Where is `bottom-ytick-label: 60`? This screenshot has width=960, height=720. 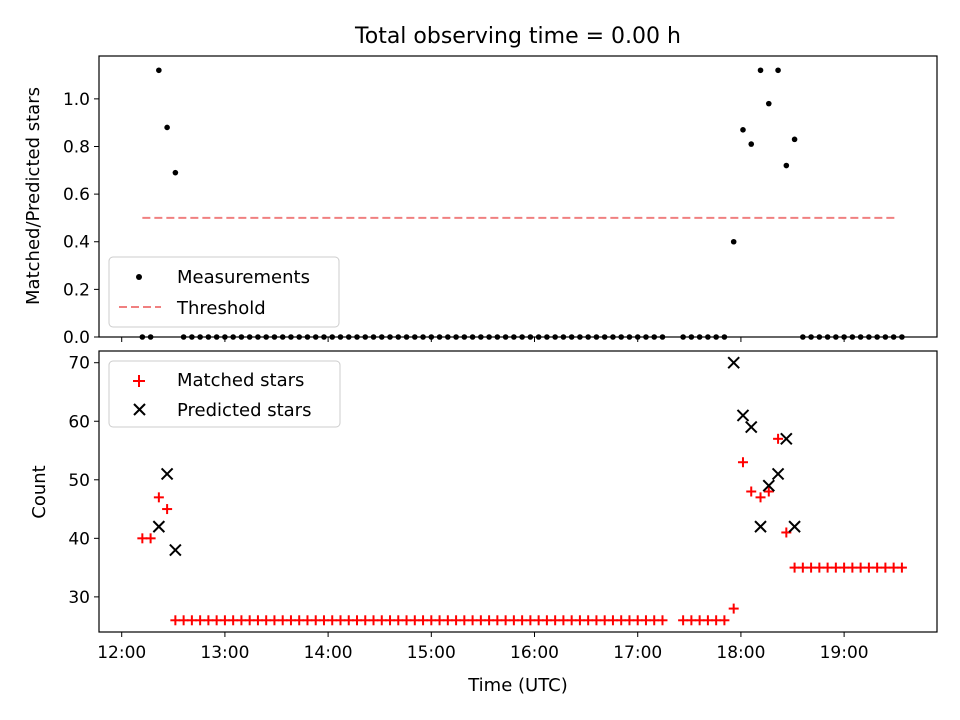 bottom-ytick-label: 60 is located at coordinates (79, 422).